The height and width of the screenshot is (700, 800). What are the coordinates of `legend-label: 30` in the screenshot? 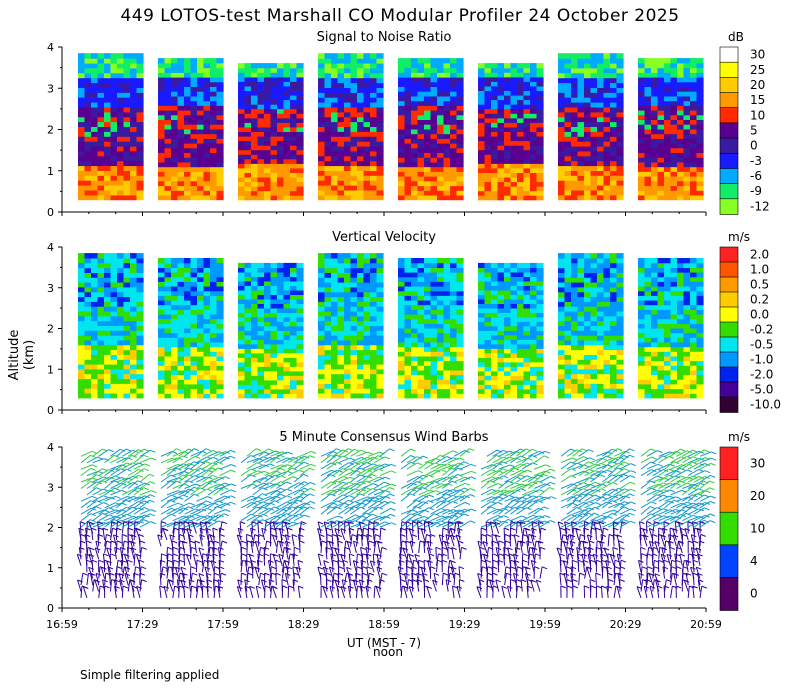 It's located at (757, 55).